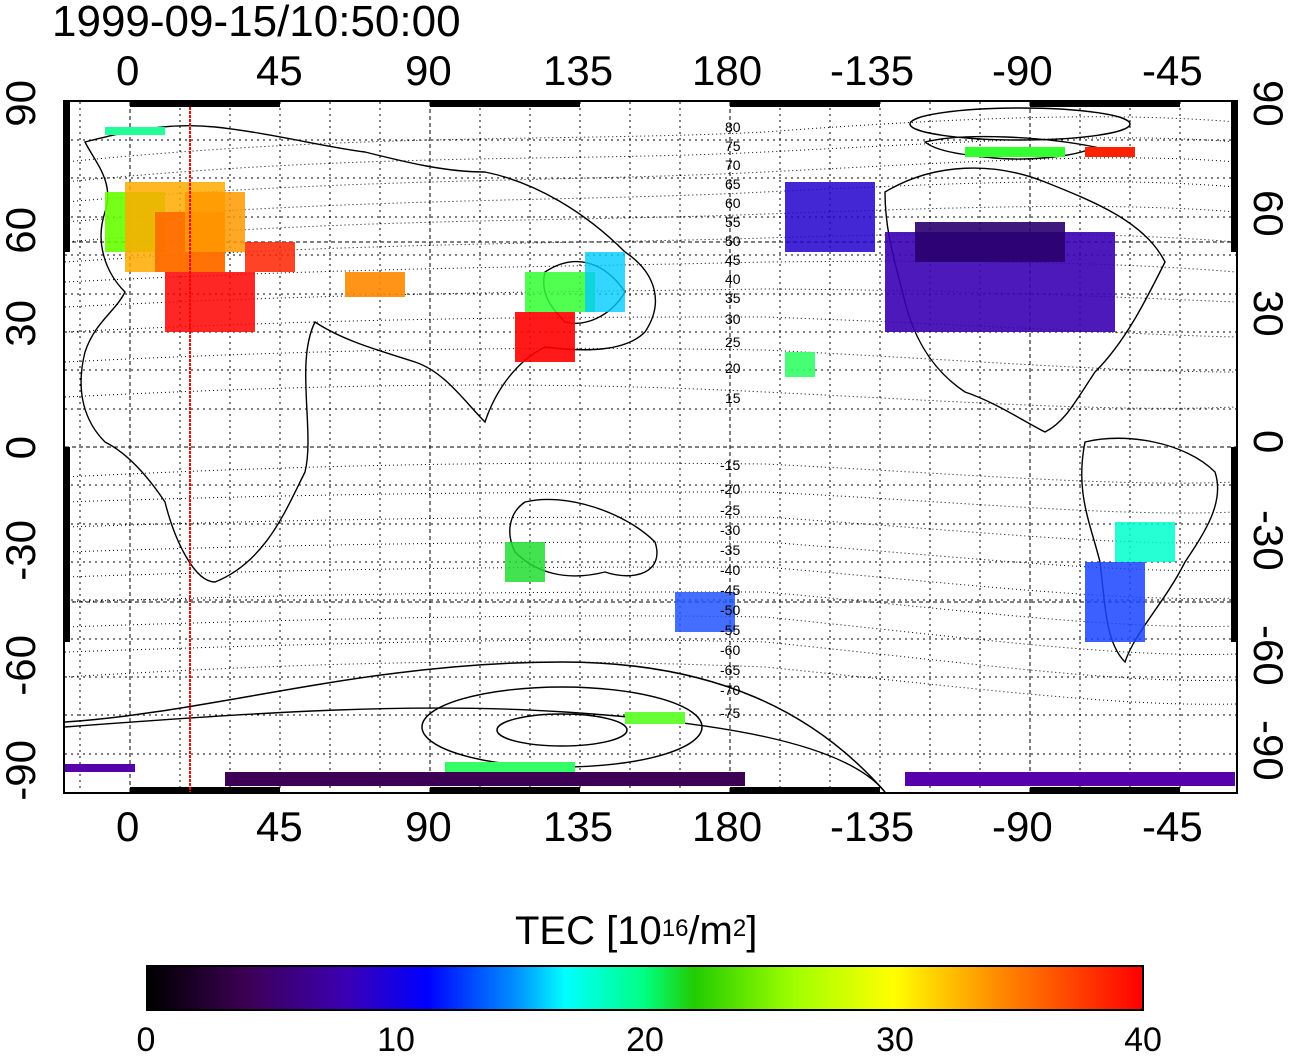  I want to click on contour-label: -70, so click(730, 690).